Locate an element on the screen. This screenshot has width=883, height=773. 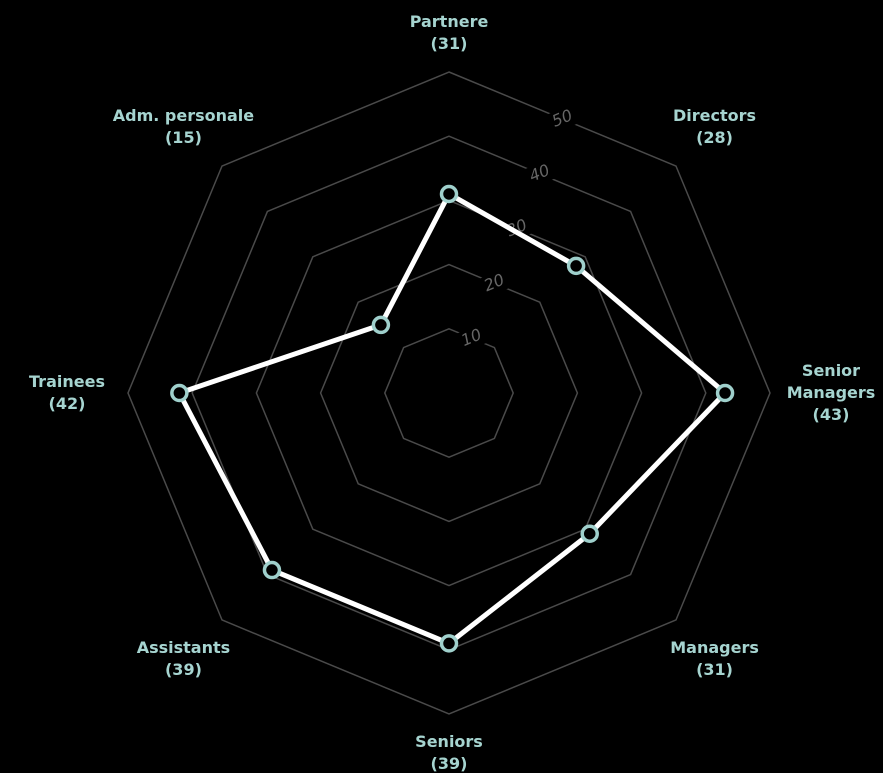
value-label: (28) is located at coordinates (714, 138).